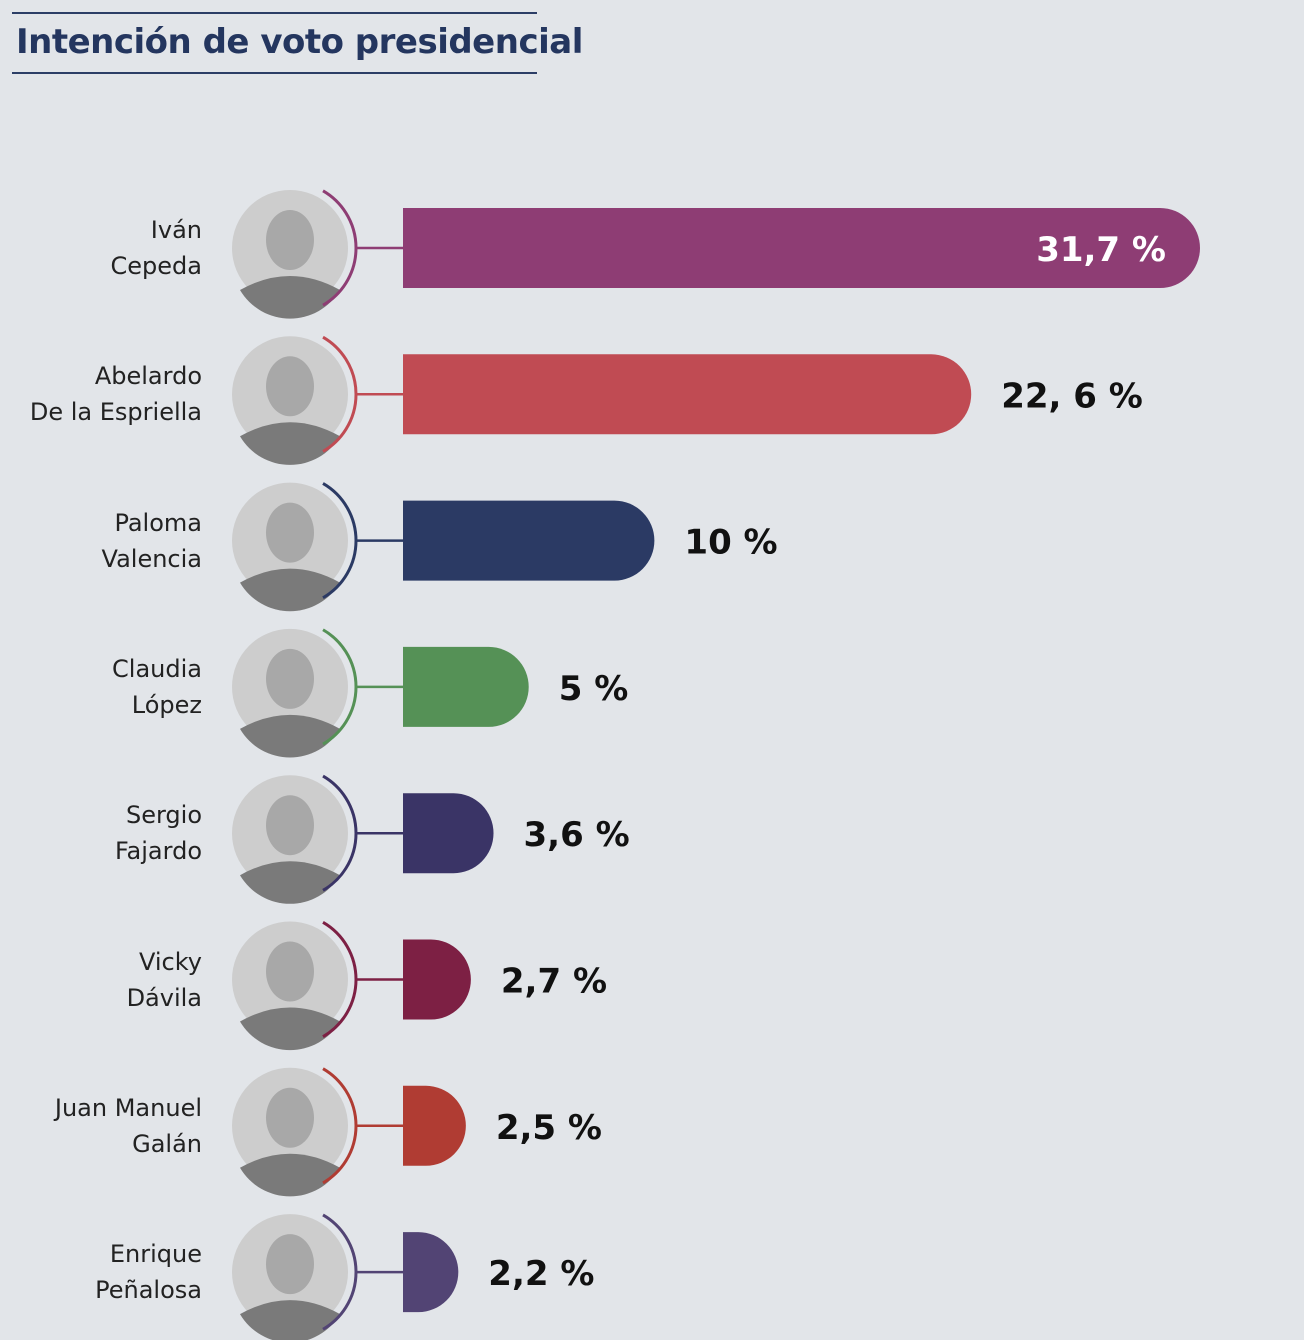 The width and height of the screenshot is (1304, 1340). I want to click on candidate-name-line1: Juan Manuel, so click(128, 1107).